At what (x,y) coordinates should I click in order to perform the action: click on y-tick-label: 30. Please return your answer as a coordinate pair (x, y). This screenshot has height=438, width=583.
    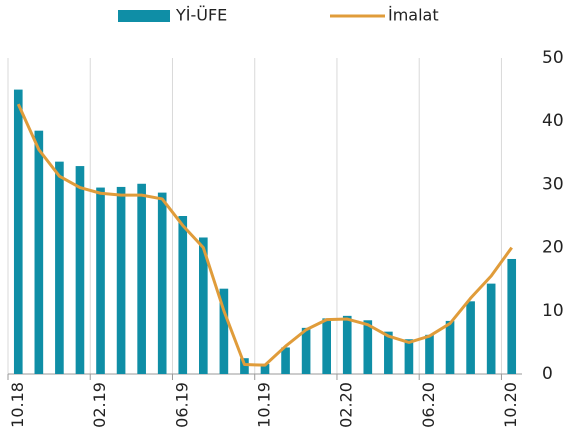
    Looking at the image, I should click on (553, 184).